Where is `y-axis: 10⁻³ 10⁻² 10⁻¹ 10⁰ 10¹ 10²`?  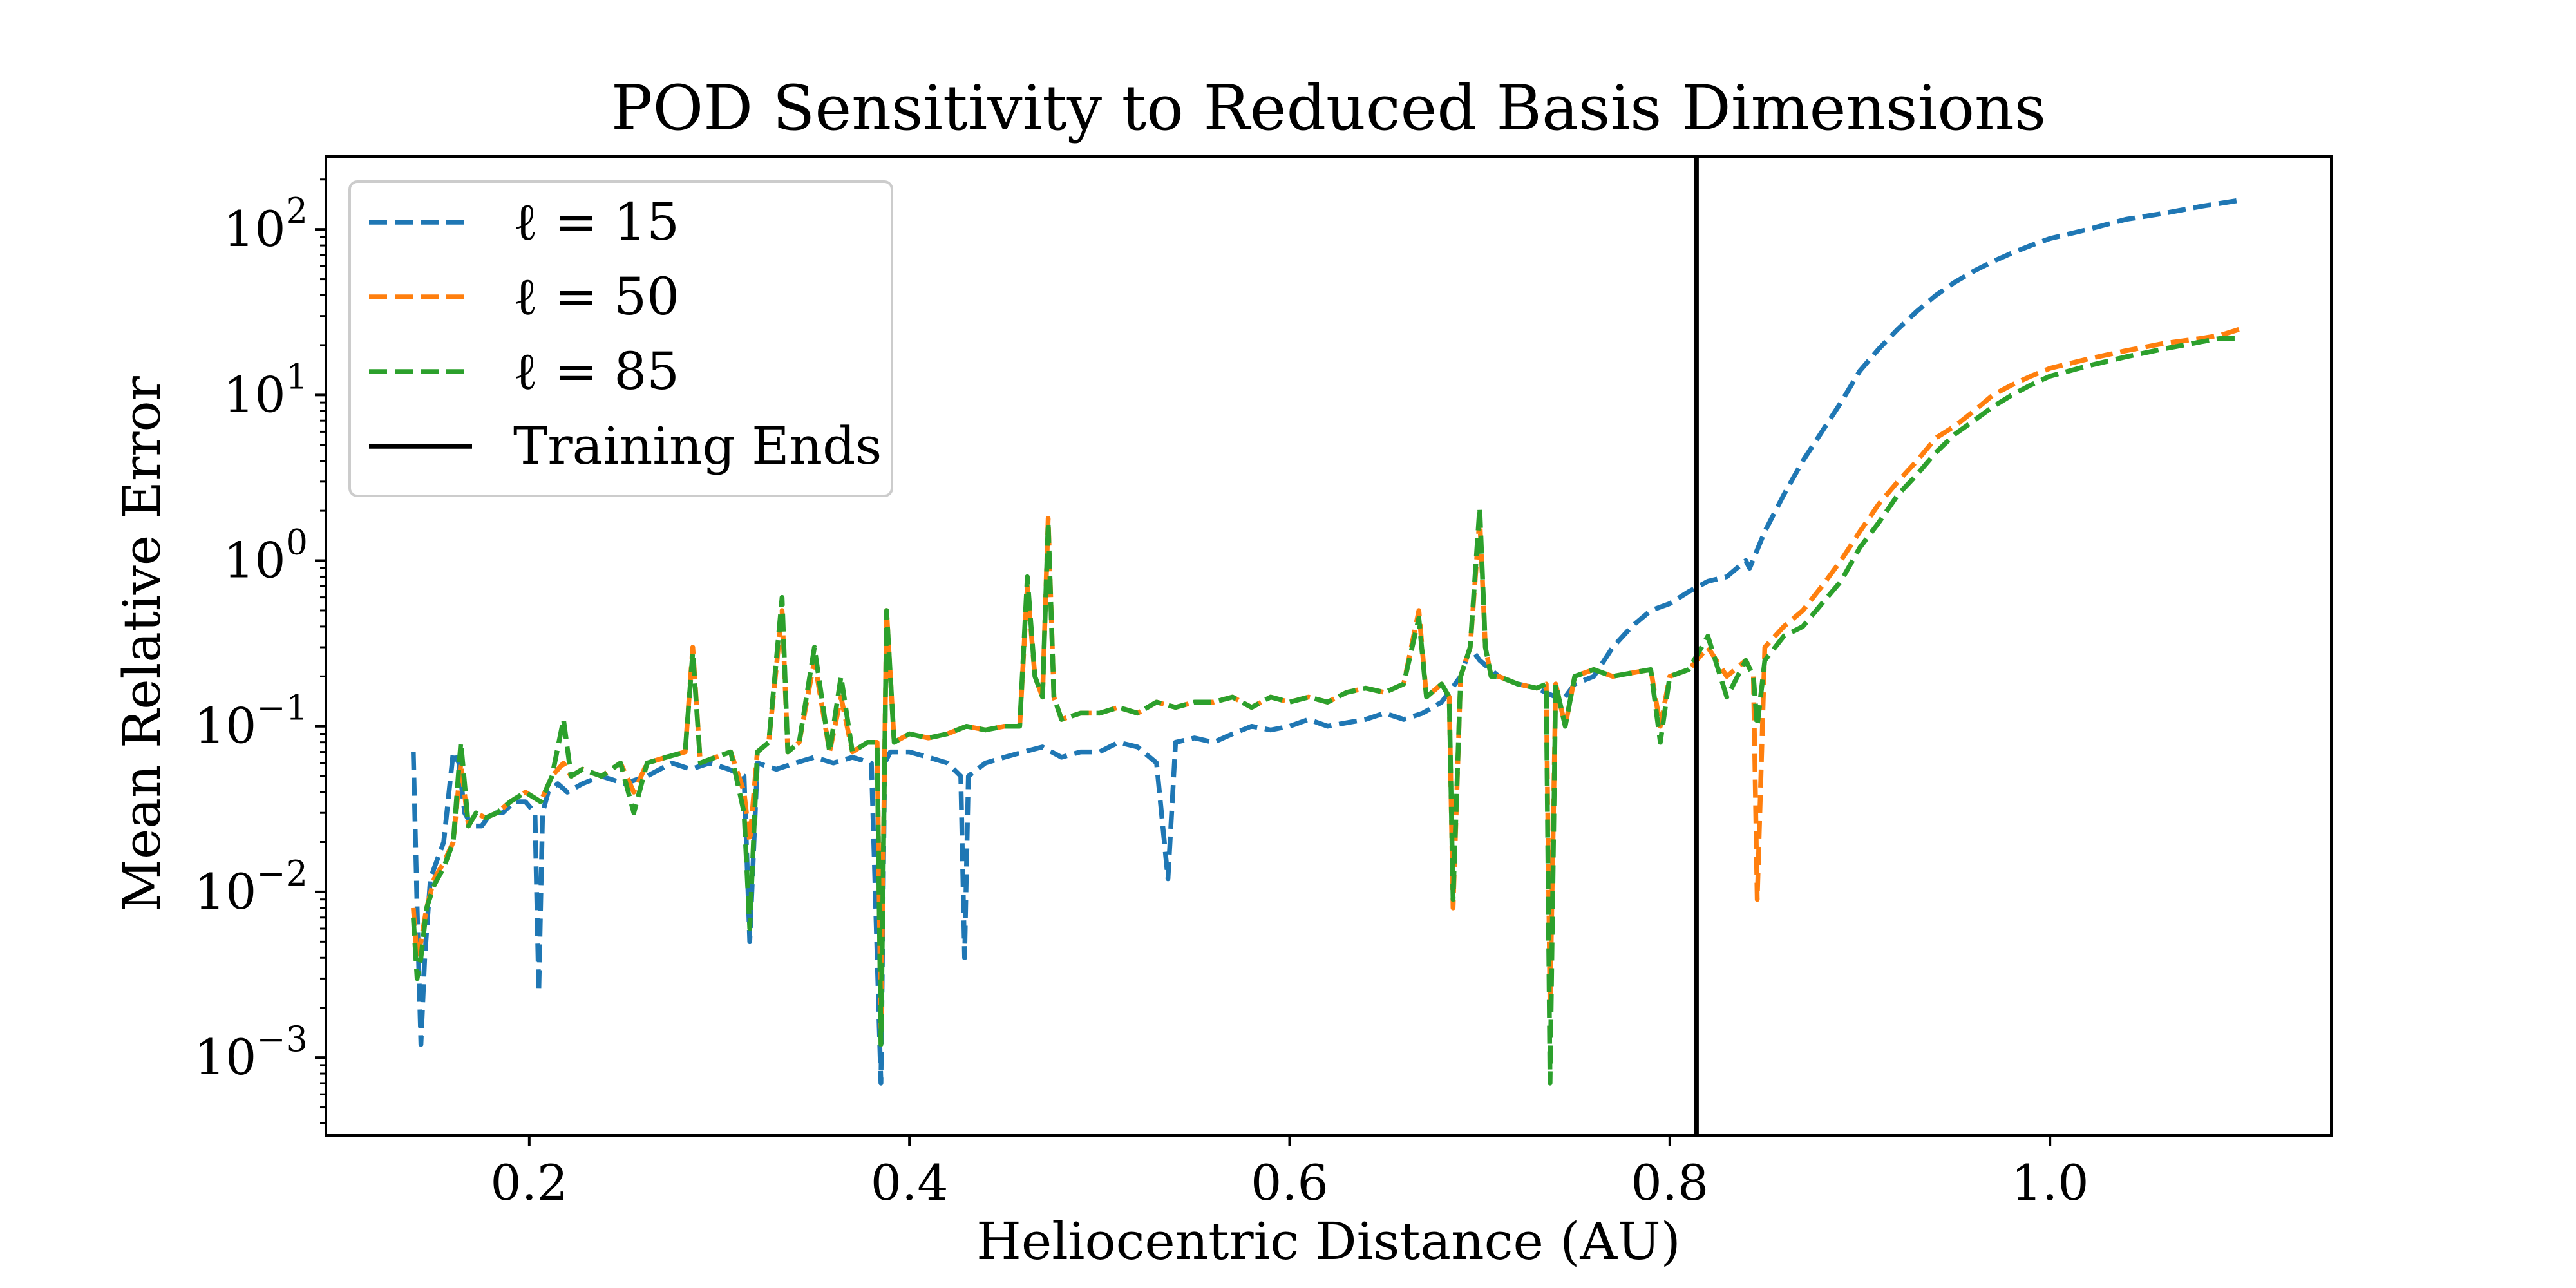 y-axis: 10⁻³ 10⁻² 10⁻¹ 10⁰ 10¹ 10² is located at coordinates (260, 651).